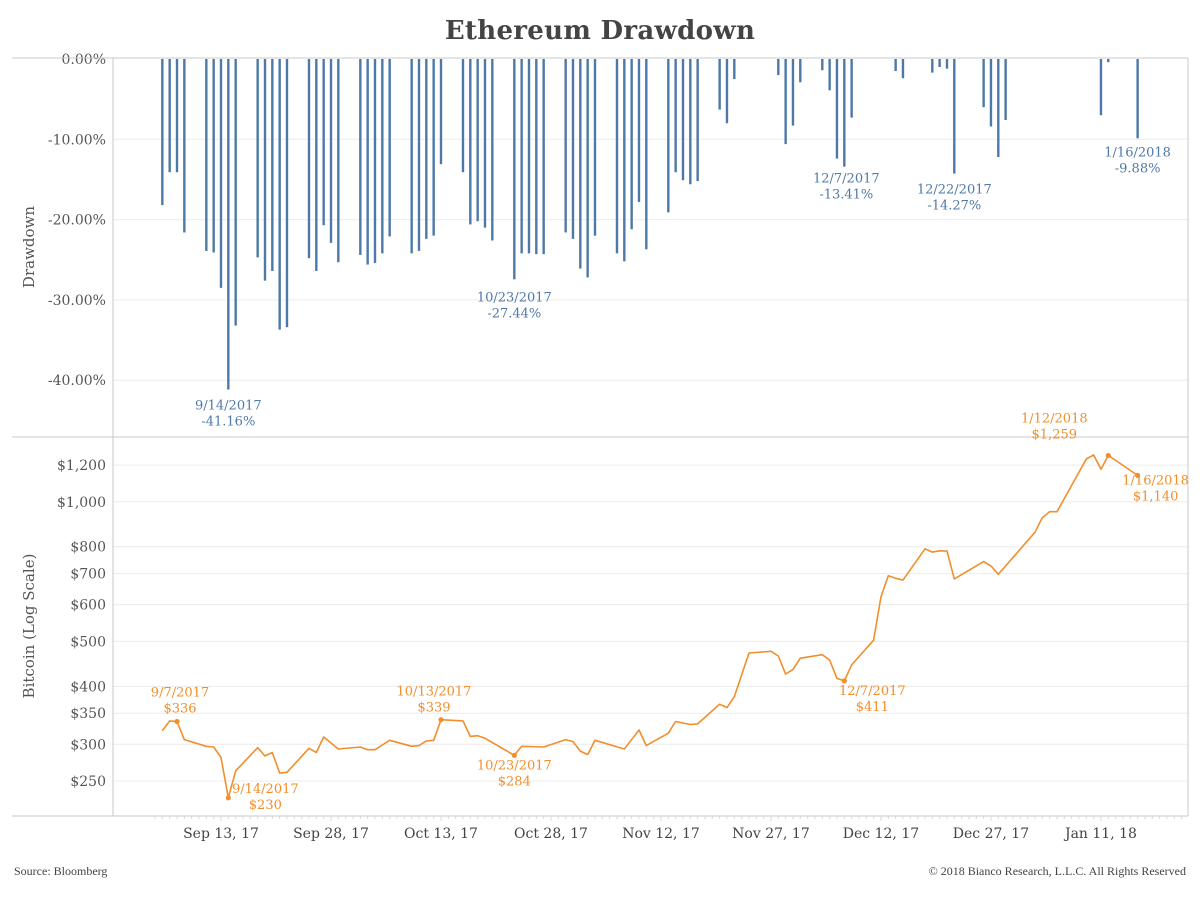 The width and height of the screenshot is (1200, 900). What do you see at coordinates (61, 871) in the screenshot?
I see `source-note: Source: Bloomberg` at bounding box center [61, 871].